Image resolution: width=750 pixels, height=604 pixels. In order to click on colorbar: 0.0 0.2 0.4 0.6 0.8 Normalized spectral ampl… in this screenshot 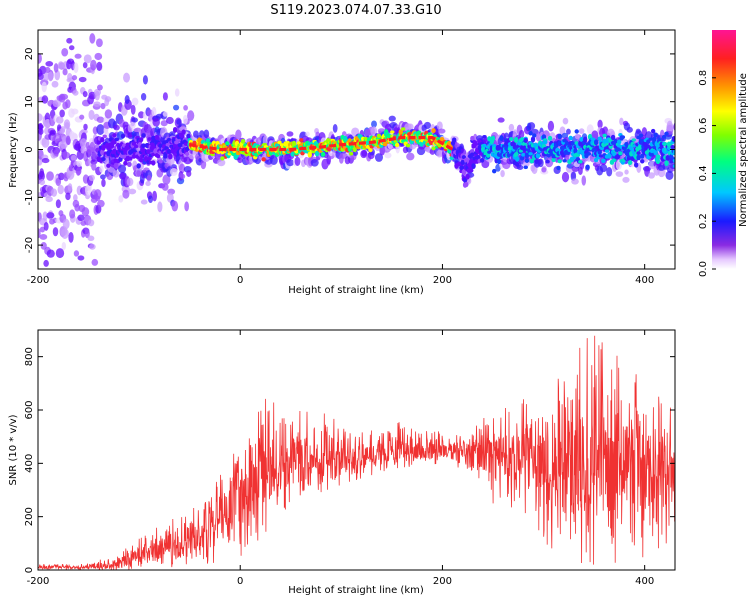, I will do `click(723, 153)`.